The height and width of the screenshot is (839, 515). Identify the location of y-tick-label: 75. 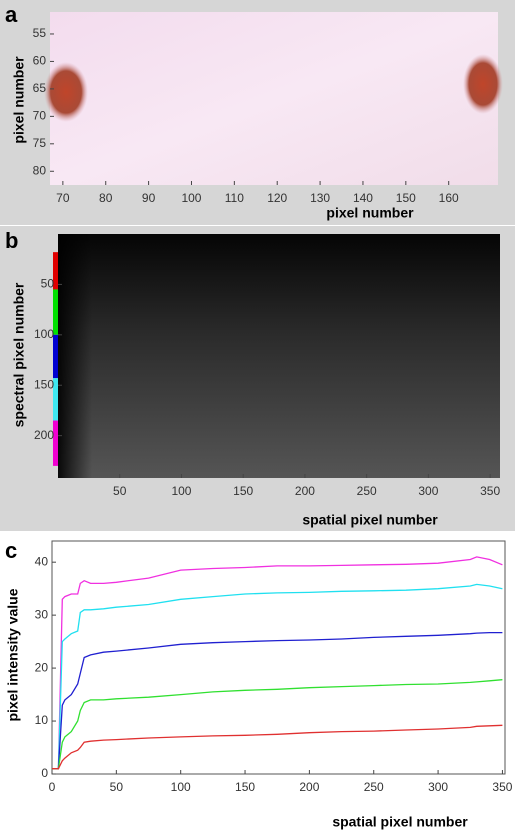
(40, 143).